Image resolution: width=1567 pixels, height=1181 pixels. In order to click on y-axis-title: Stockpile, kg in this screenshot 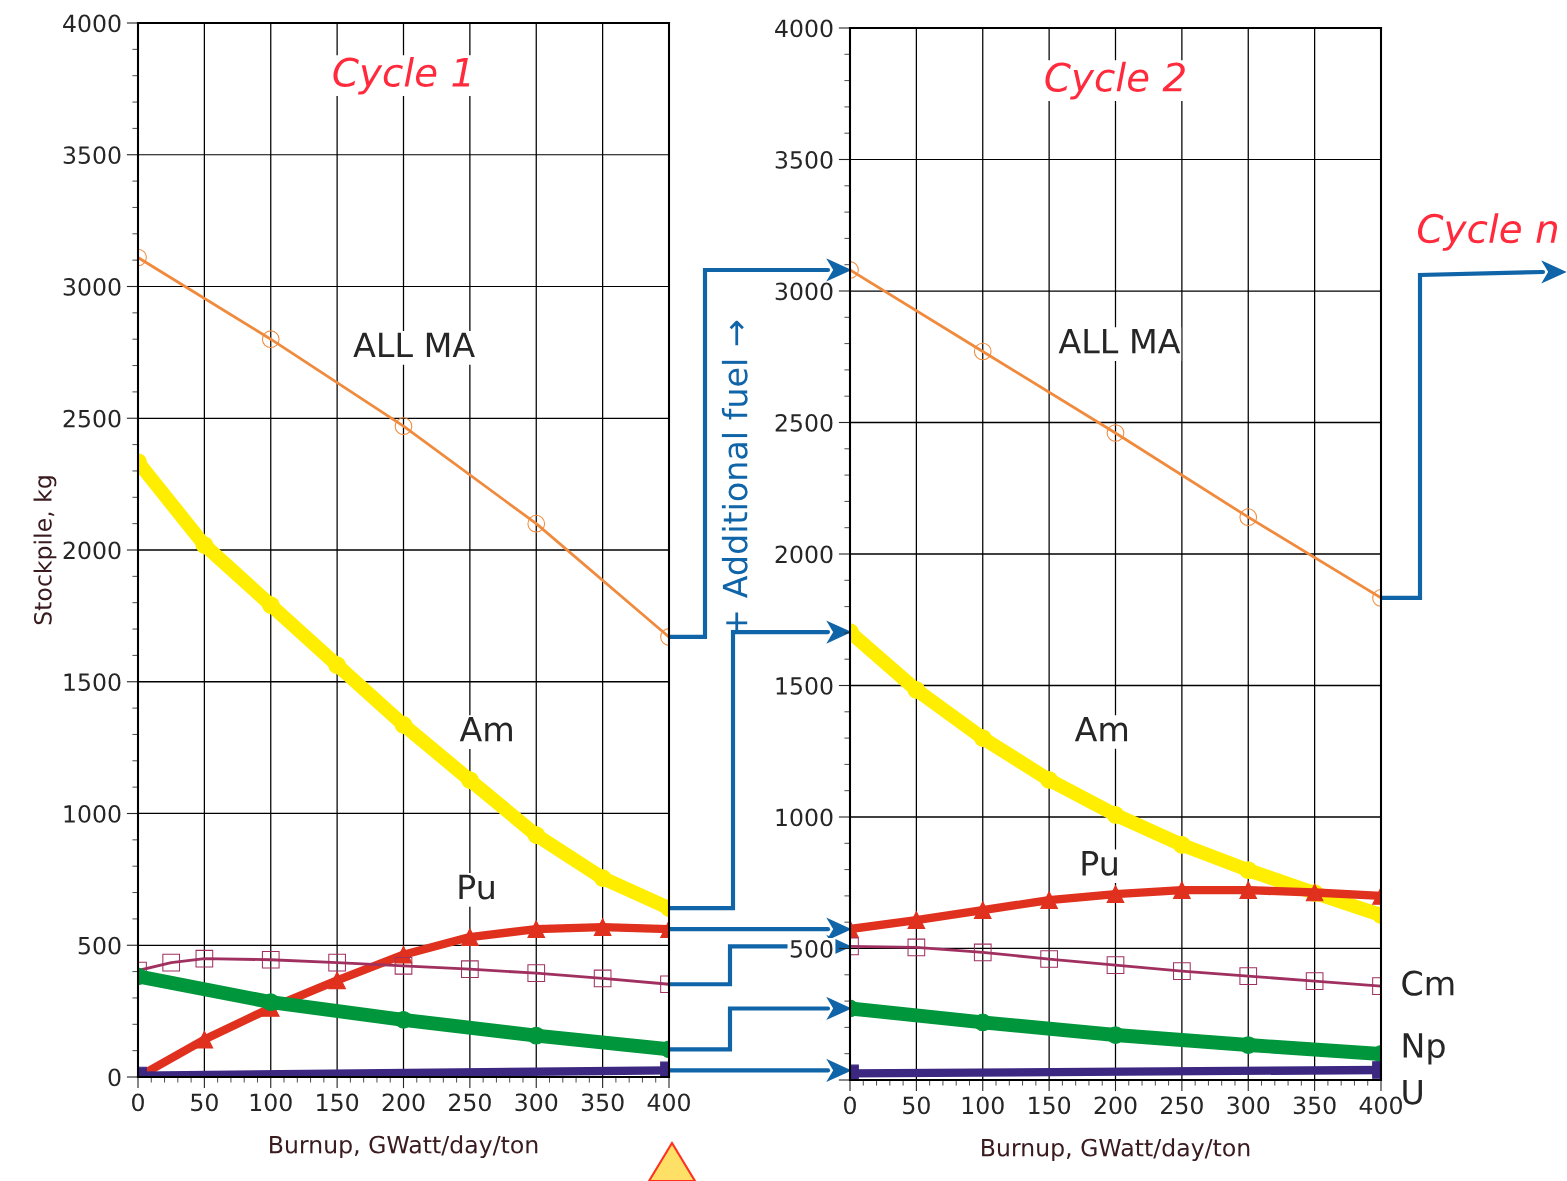, I will do `click(45, 550)`.